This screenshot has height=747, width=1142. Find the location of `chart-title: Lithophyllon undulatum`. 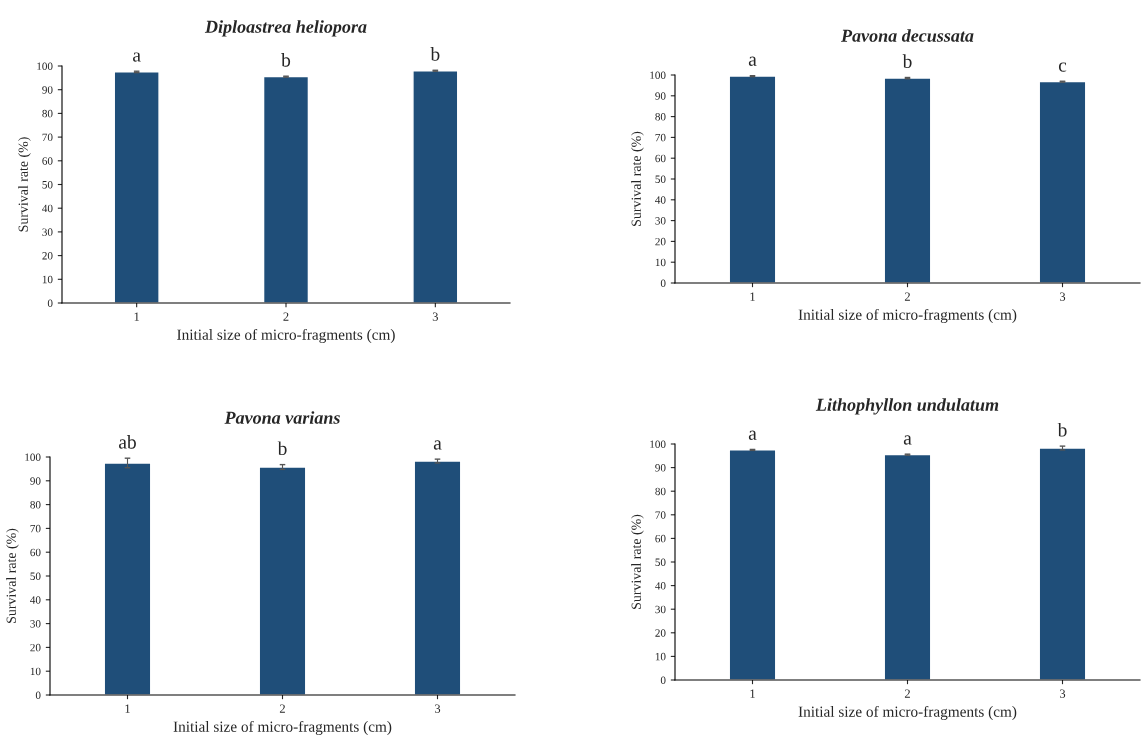

chart-title: Lithophyllon undulatum is located at coordinates (907, 406).